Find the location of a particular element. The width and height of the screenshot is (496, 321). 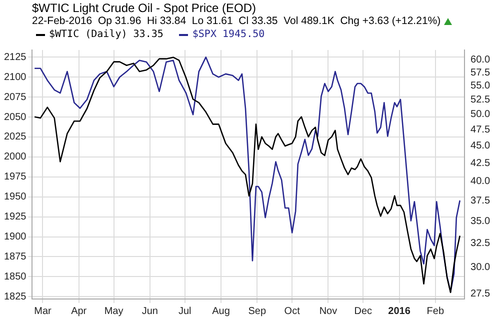

x-tick-label: 2016 is located at coordinates (399, 311).